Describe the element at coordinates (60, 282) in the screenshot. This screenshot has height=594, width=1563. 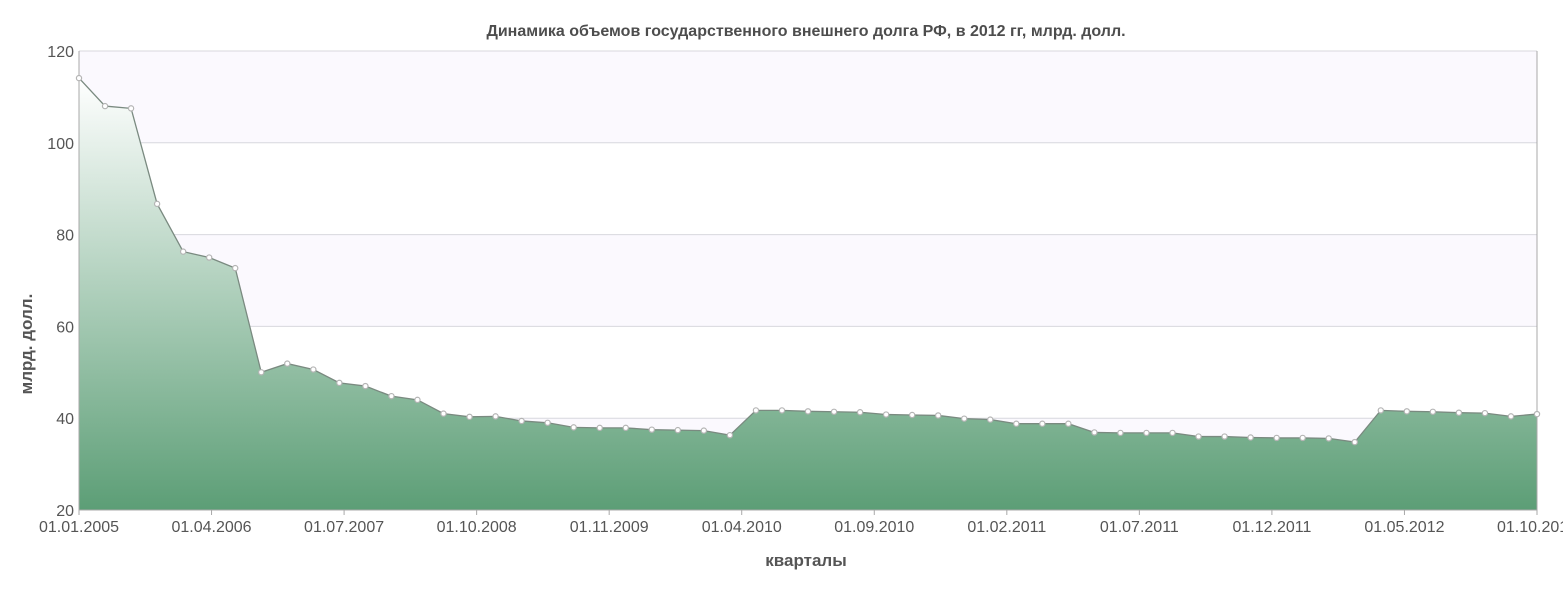
I see `y-axis-ticks: 20 40 60 80 100 120` at that location.